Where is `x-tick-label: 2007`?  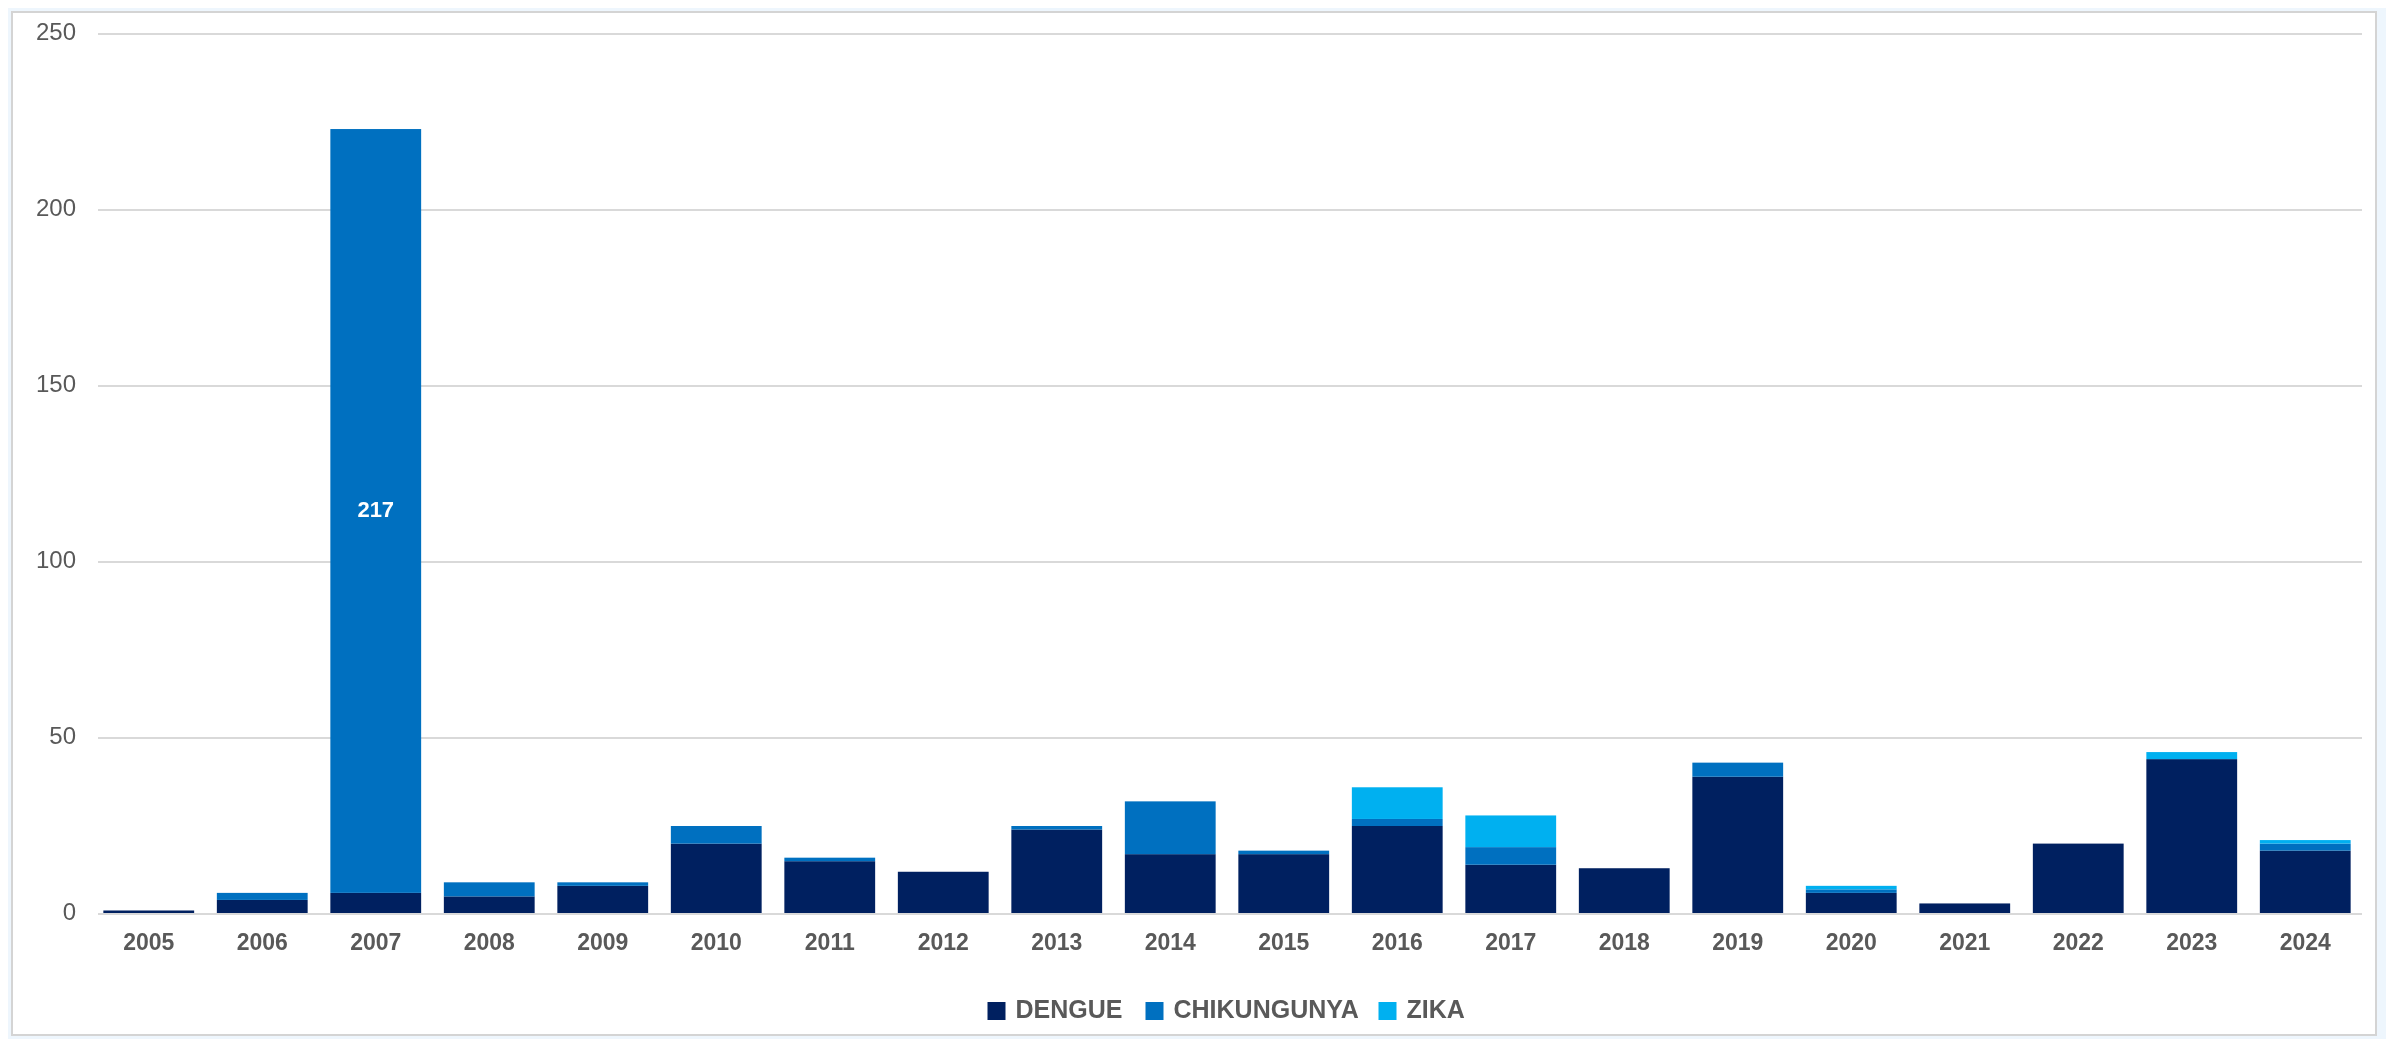
x-tick-label: 2007 is located at coordinates (376, 942).